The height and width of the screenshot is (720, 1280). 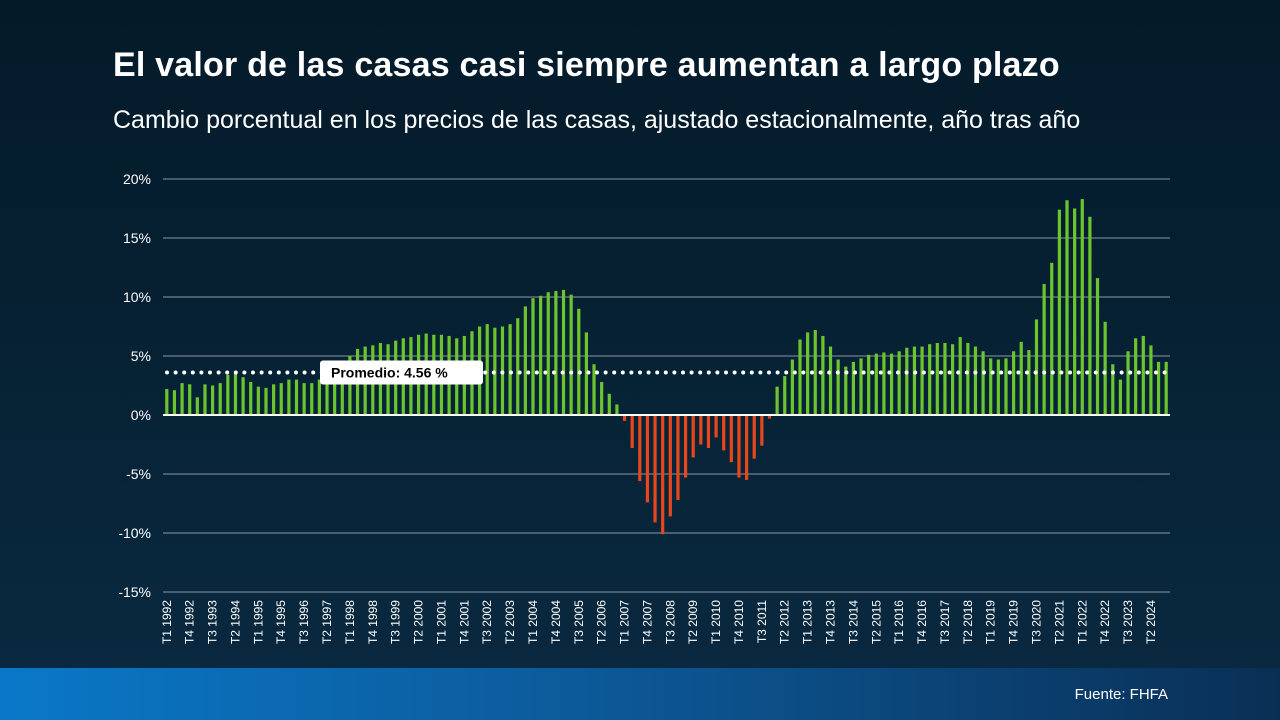 I want to click on x-tick-label: T2 2003, so click(x=510, y=622).